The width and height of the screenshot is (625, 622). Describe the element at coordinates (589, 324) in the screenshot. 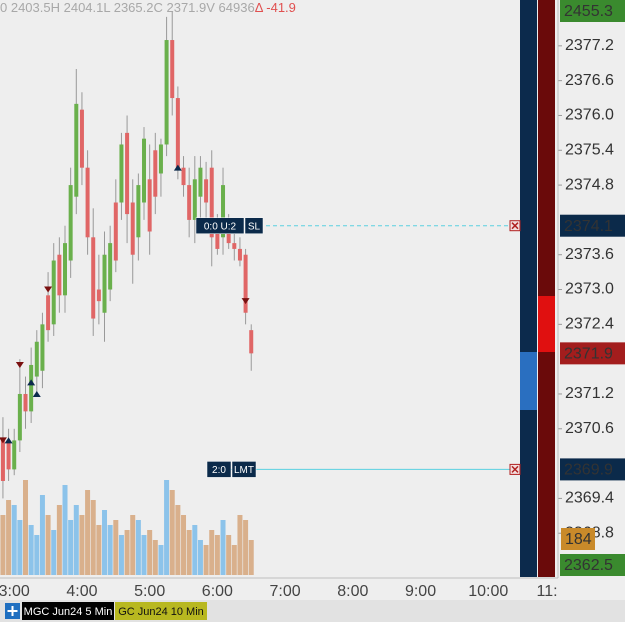

I see `y-tick-label: 2372.4` at that location.